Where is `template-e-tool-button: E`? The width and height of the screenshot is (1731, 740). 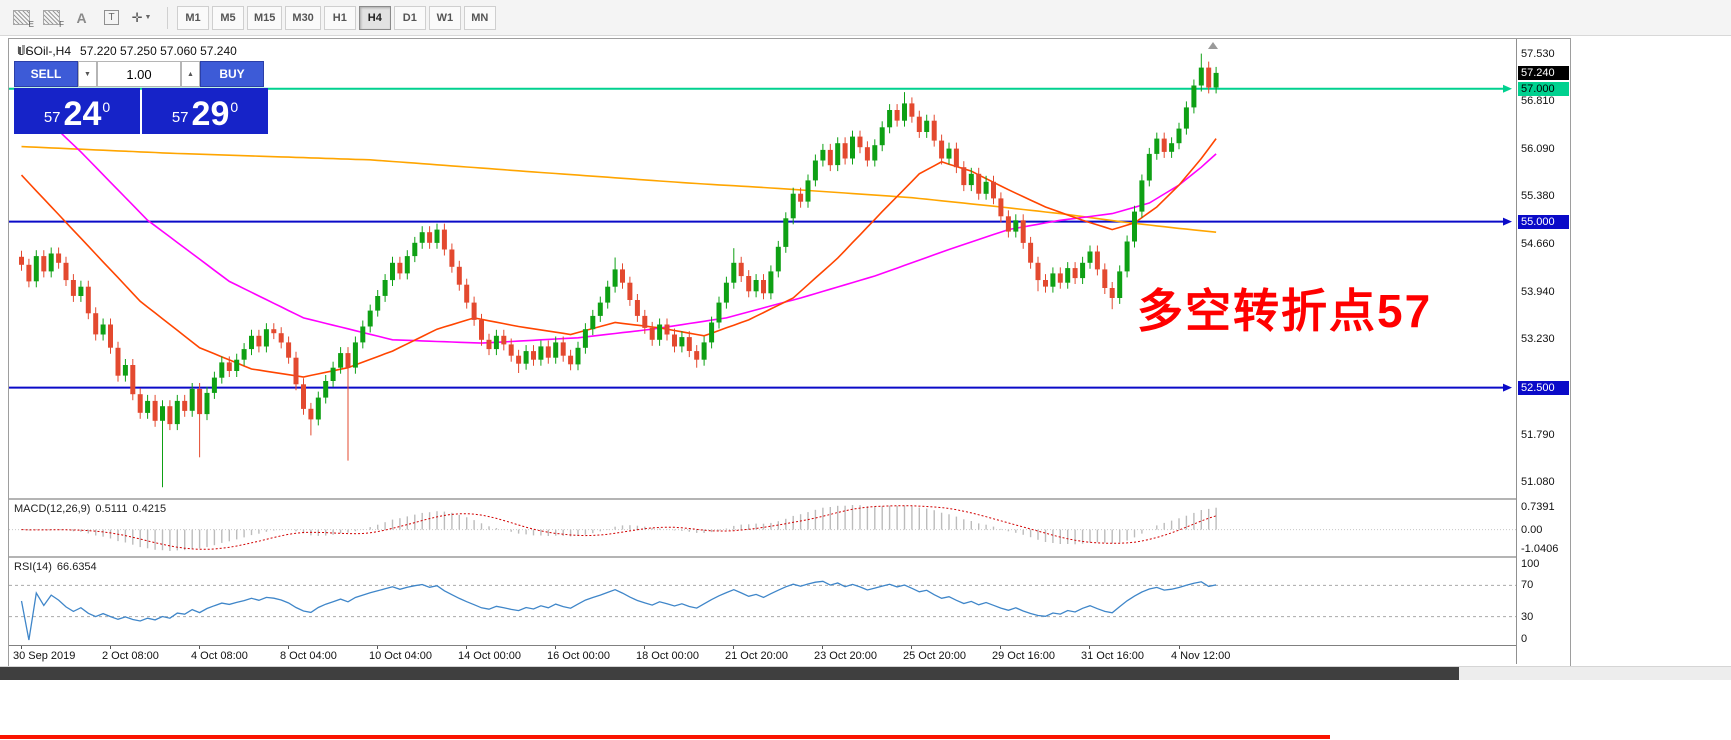 template-e-tool-button: E is located at coordinates (21, 18).